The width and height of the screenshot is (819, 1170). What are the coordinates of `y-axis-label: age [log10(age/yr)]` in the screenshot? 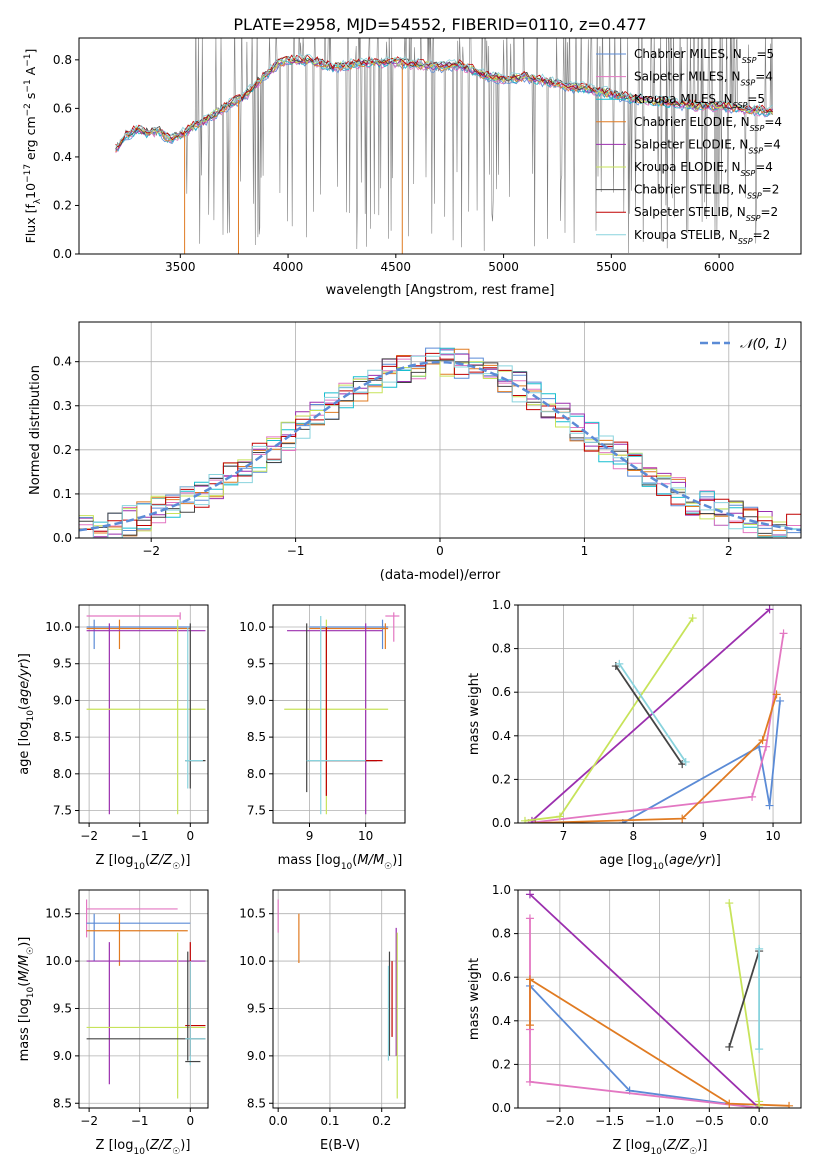 It's located at (26, 714).